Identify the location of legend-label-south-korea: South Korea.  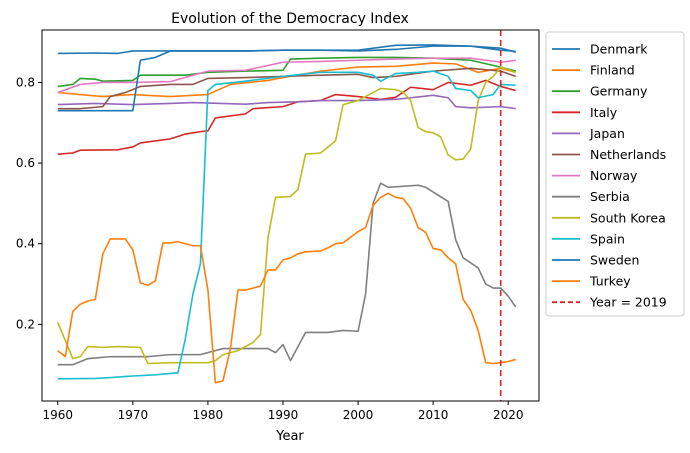
(628, 217).